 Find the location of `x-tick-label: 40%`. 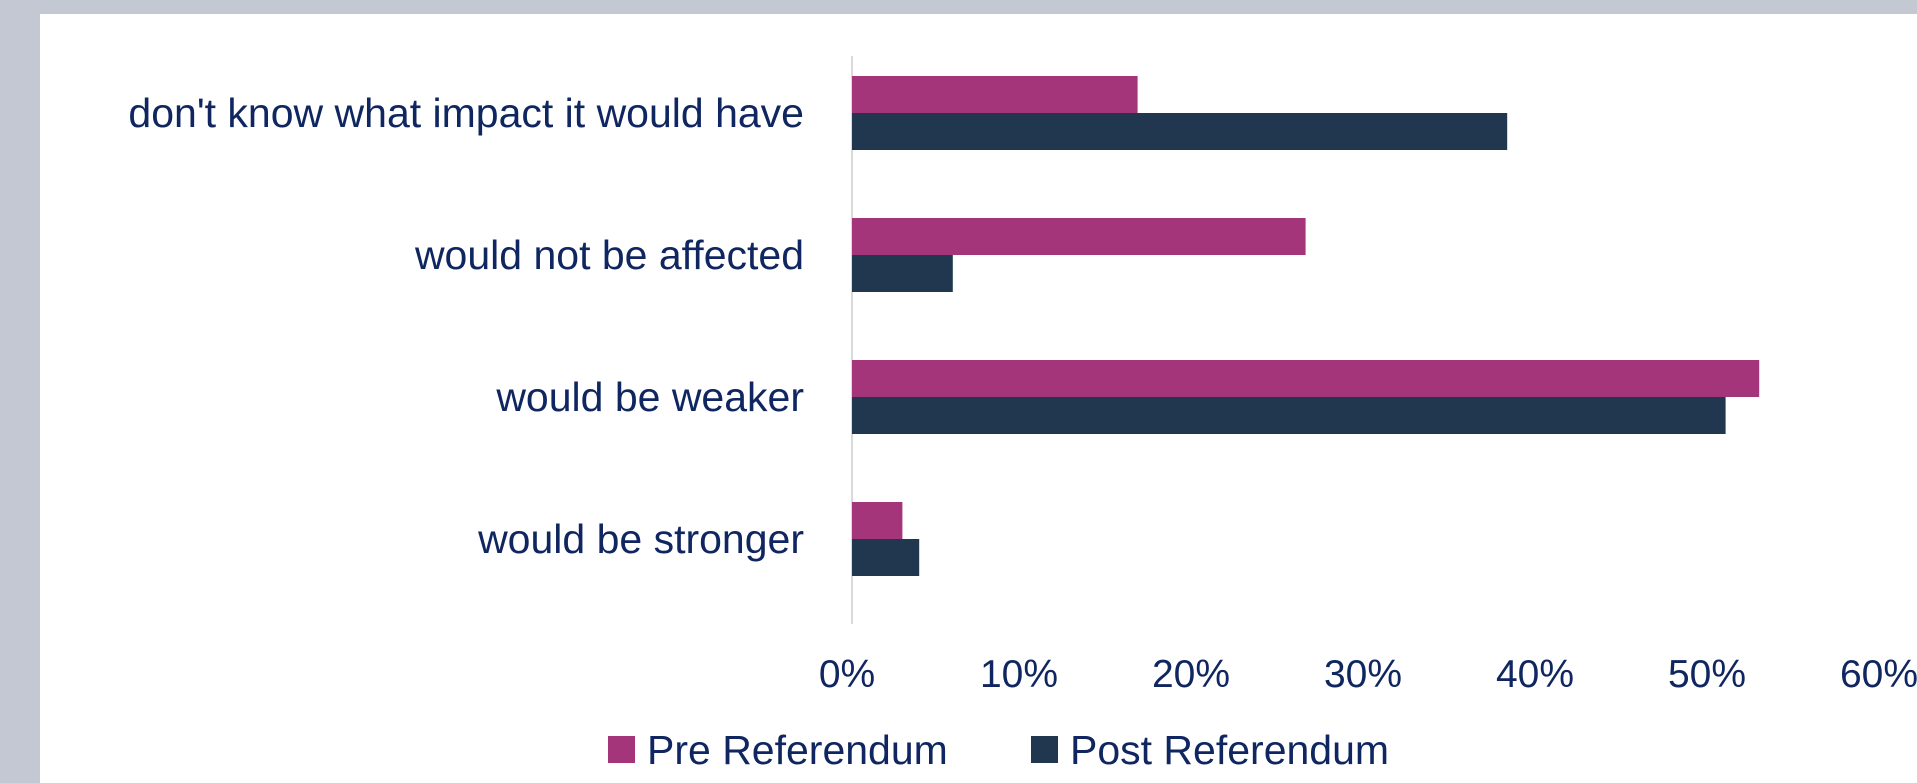

x-tick-label: 40% is located at coordinates (1535, 674).